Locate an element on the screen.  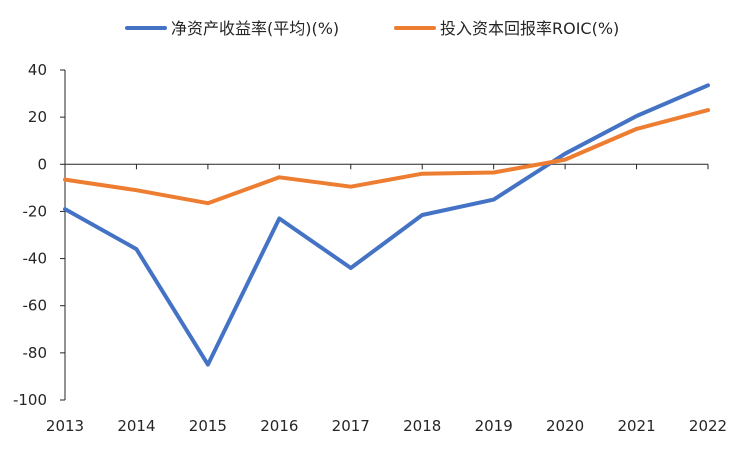
x-tick-label: 2022 is located at coordinates (708, 426).